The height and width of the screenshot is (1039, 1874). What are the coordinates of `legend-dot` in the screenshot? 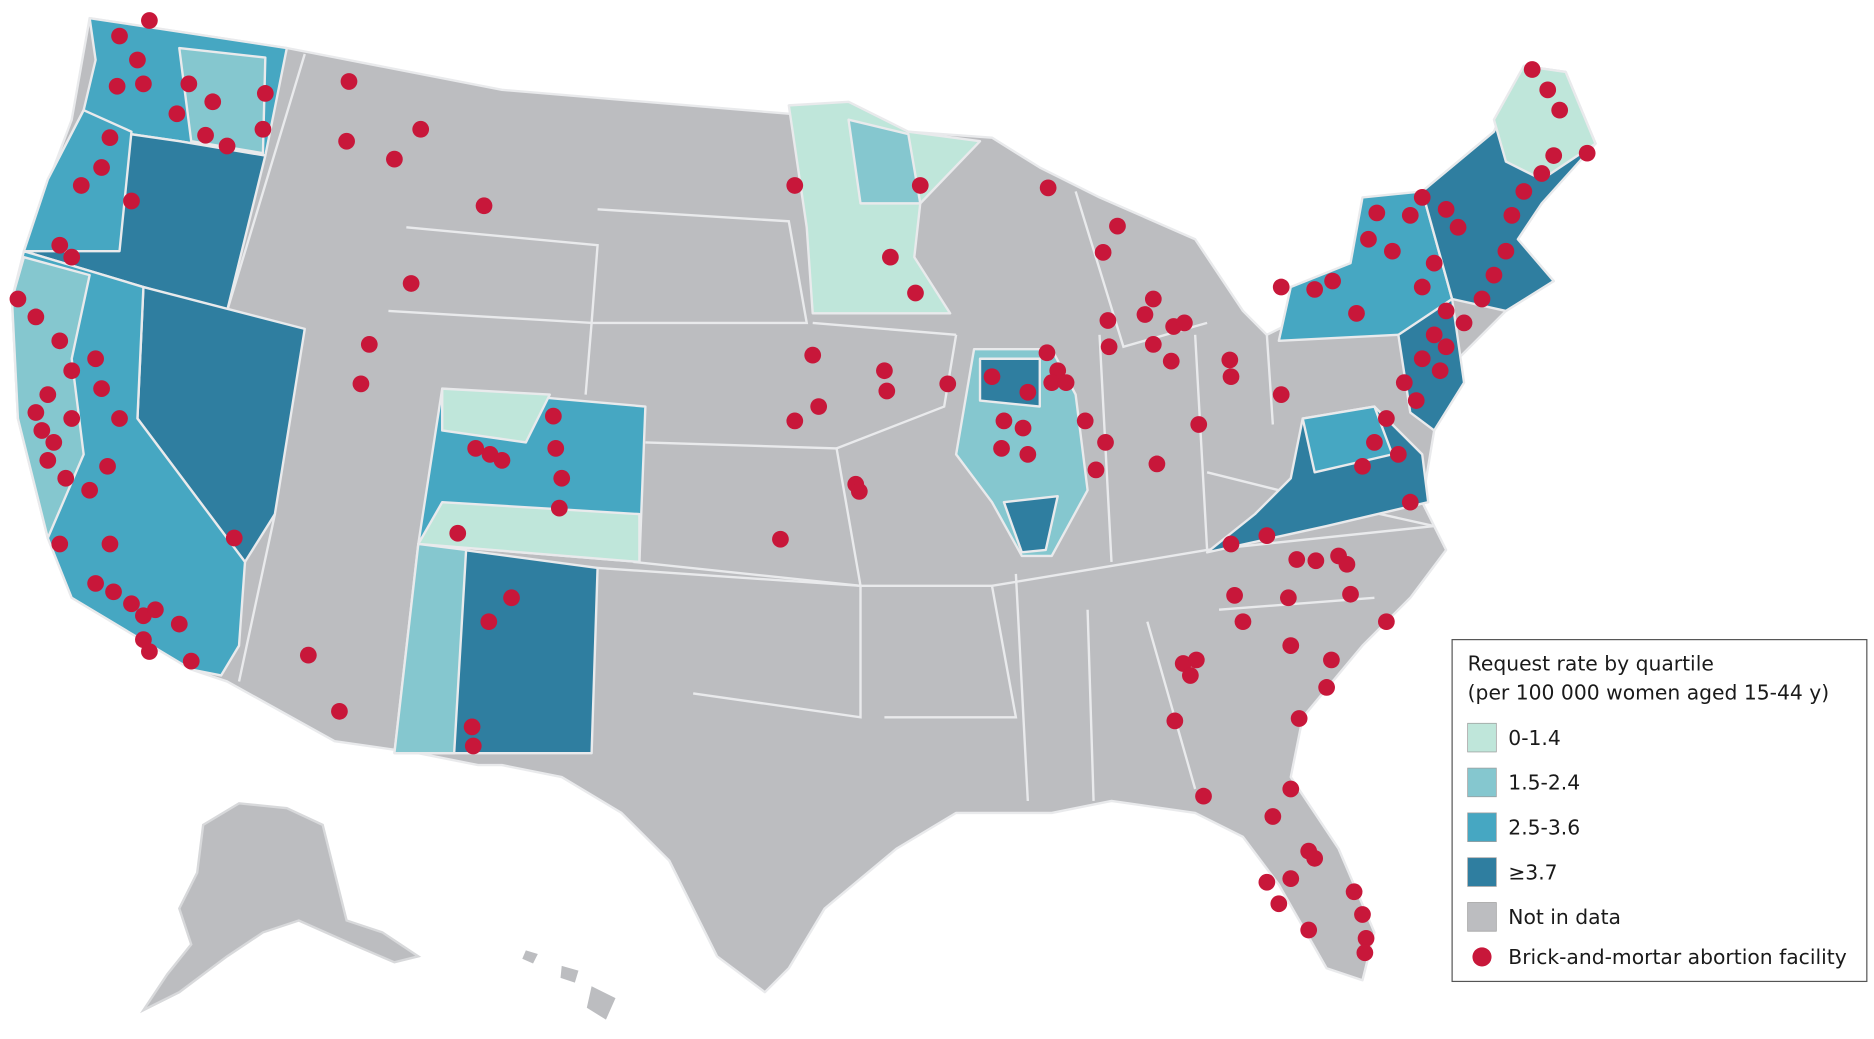 It's located at (1482, 957).